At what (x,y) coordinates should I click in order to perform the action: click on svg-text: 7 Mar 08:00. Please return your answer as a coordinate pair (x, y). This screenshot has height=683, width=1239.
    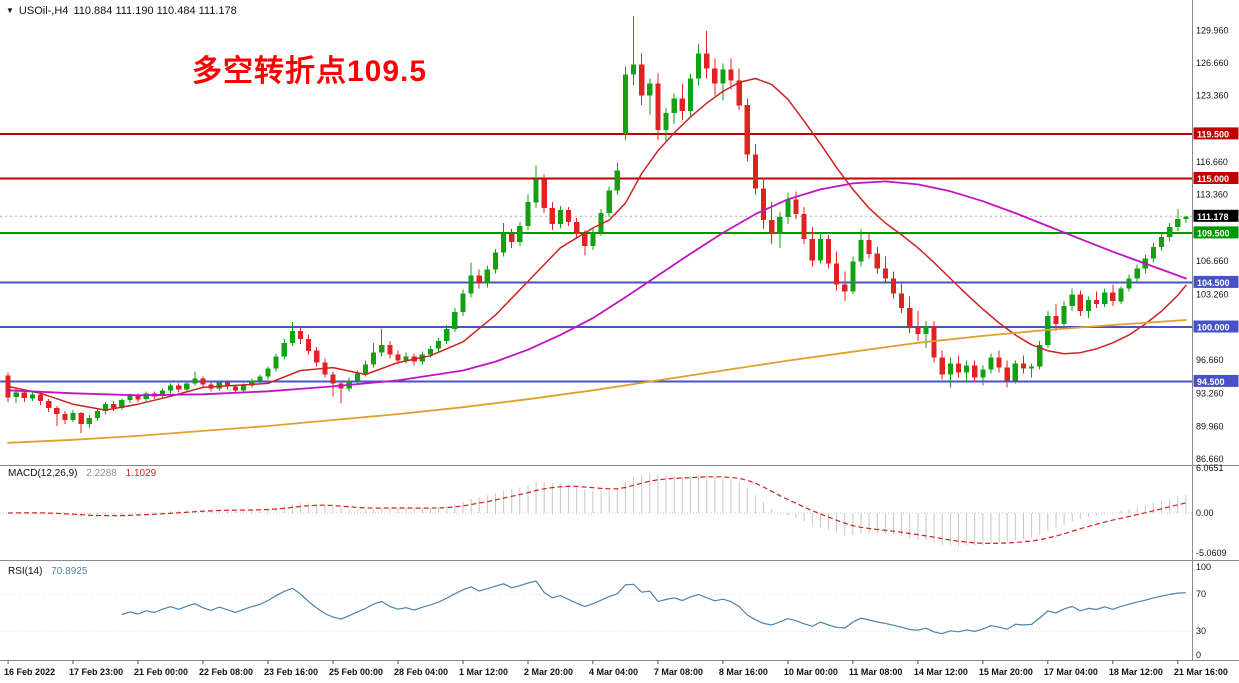
    Looking at the image, I should click on (678, 672).